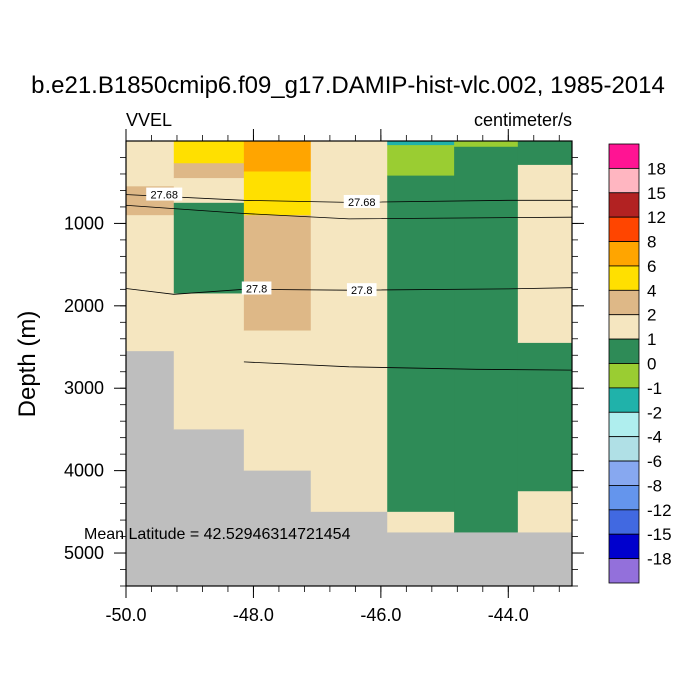 Image resolution: width=700 pixels, height=700 pixels. Describe the element at coordinates (656, 217) in the screenshot. I see `colorbar-label: 12` at that location.